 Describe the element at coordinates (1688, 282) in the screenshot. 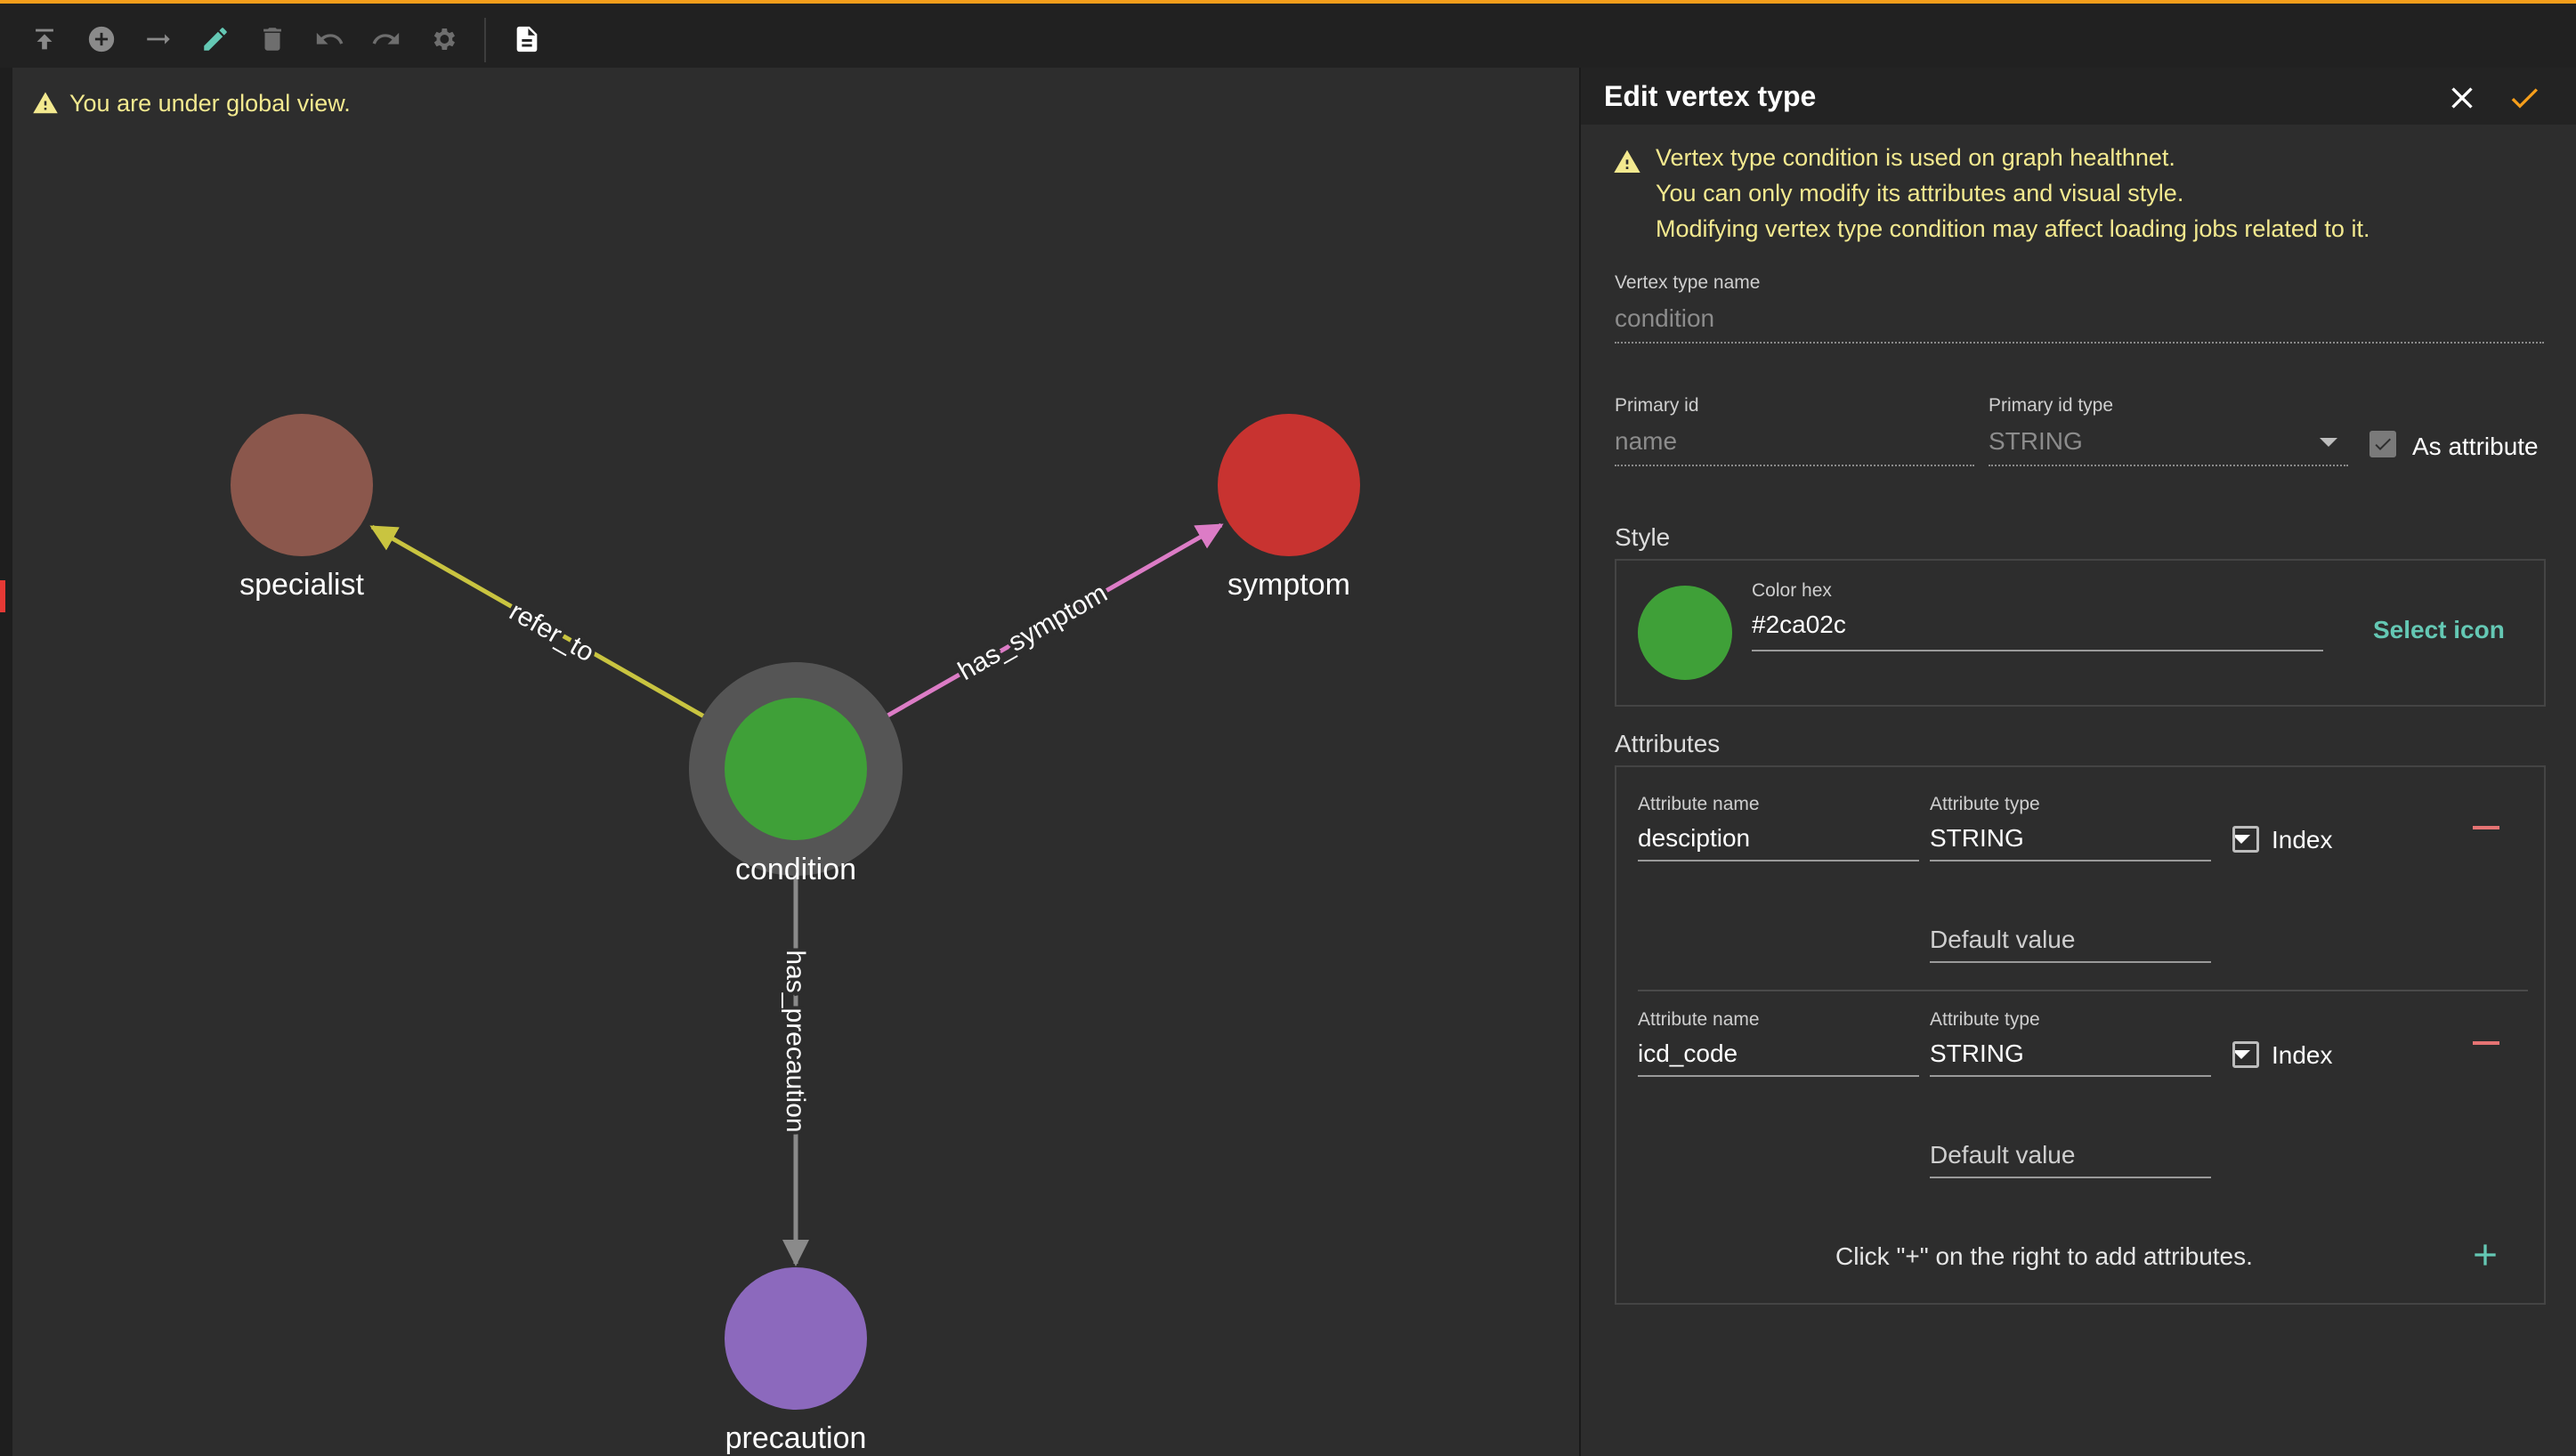

I see `vertex-type-name-label: Vertex type name` at that location.